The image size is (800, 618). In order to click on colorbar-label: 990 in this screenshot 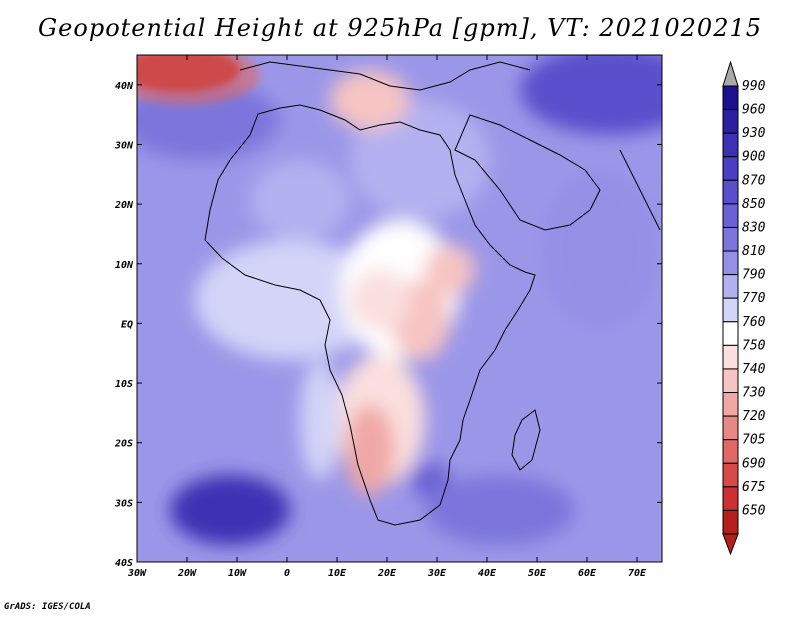, I will do `click(754, 86)`.